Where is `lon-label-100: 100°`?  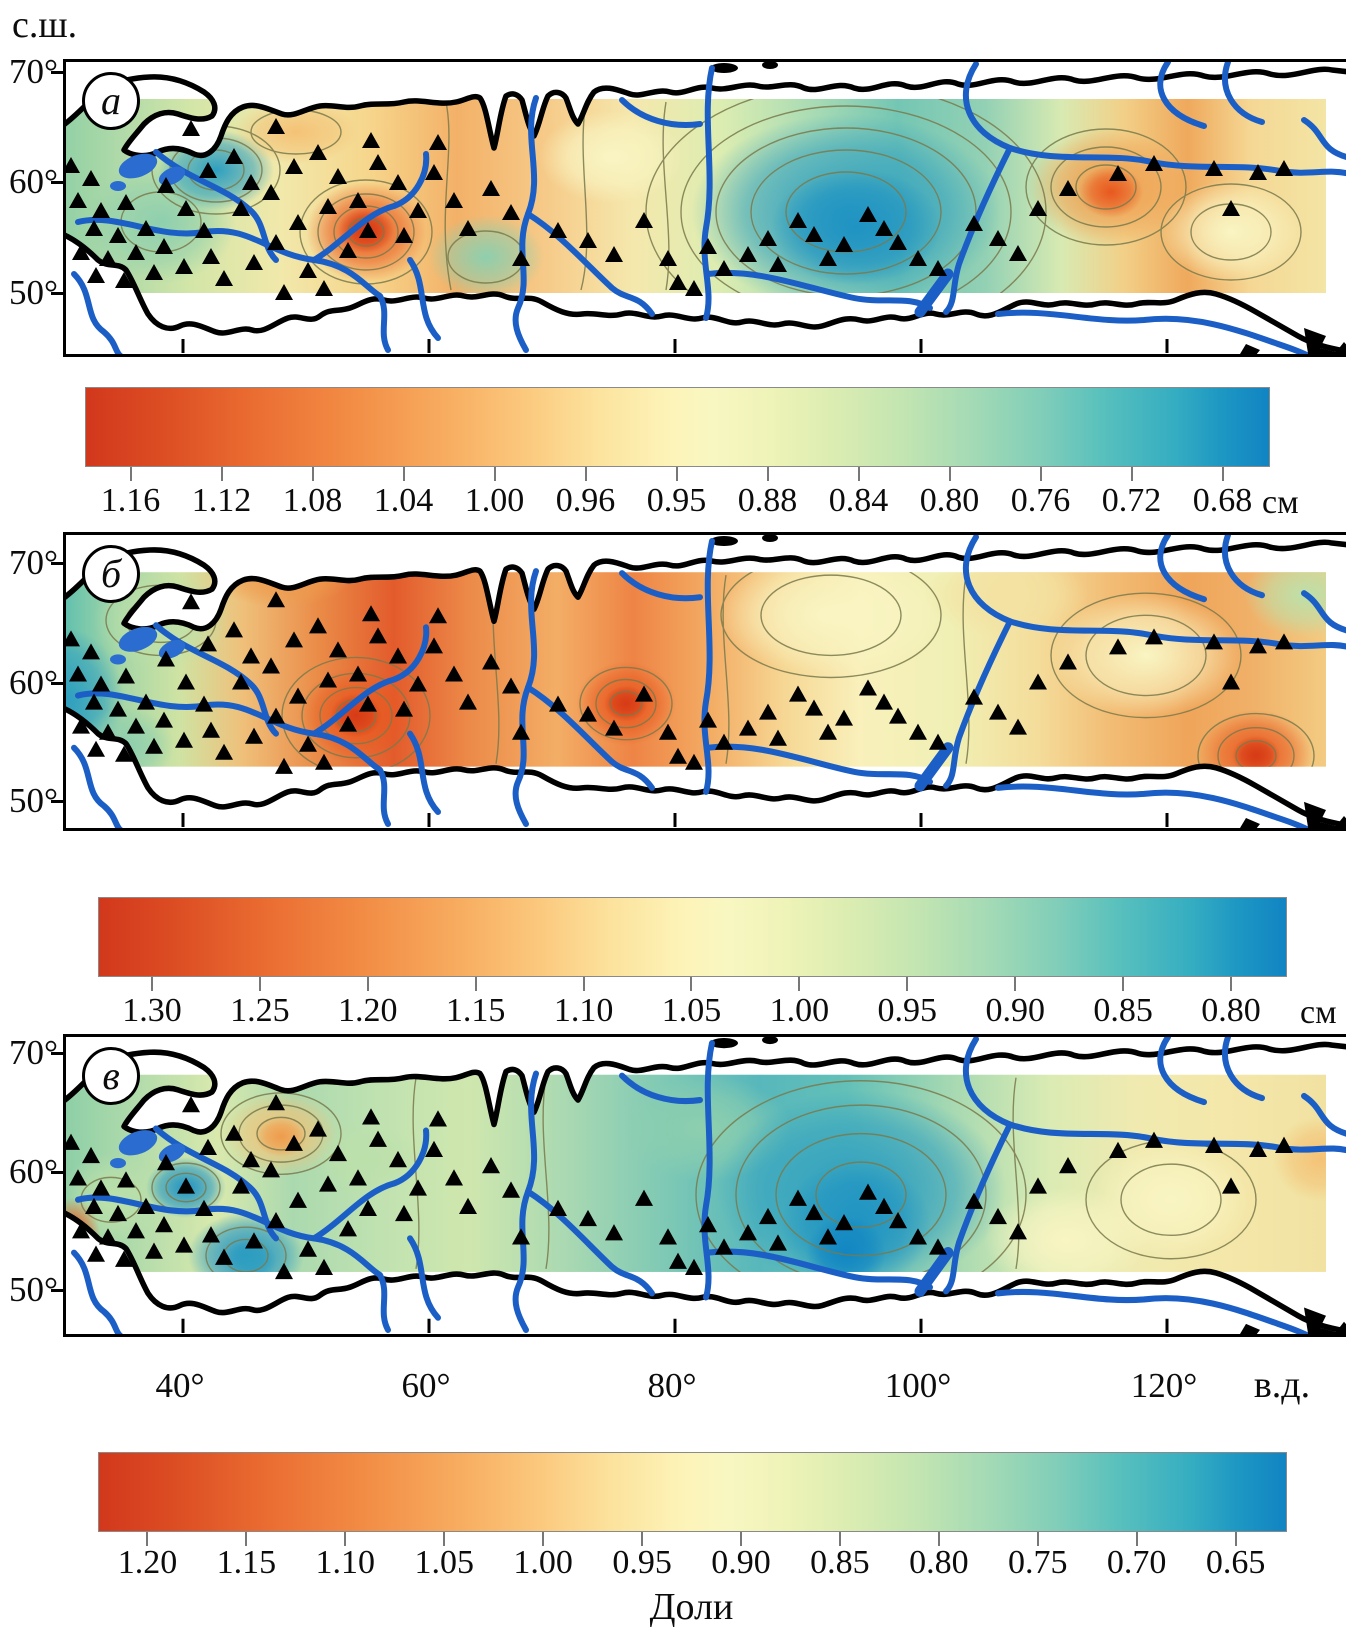
lon-label-100: 100° is located at coordinates (918, 1385).